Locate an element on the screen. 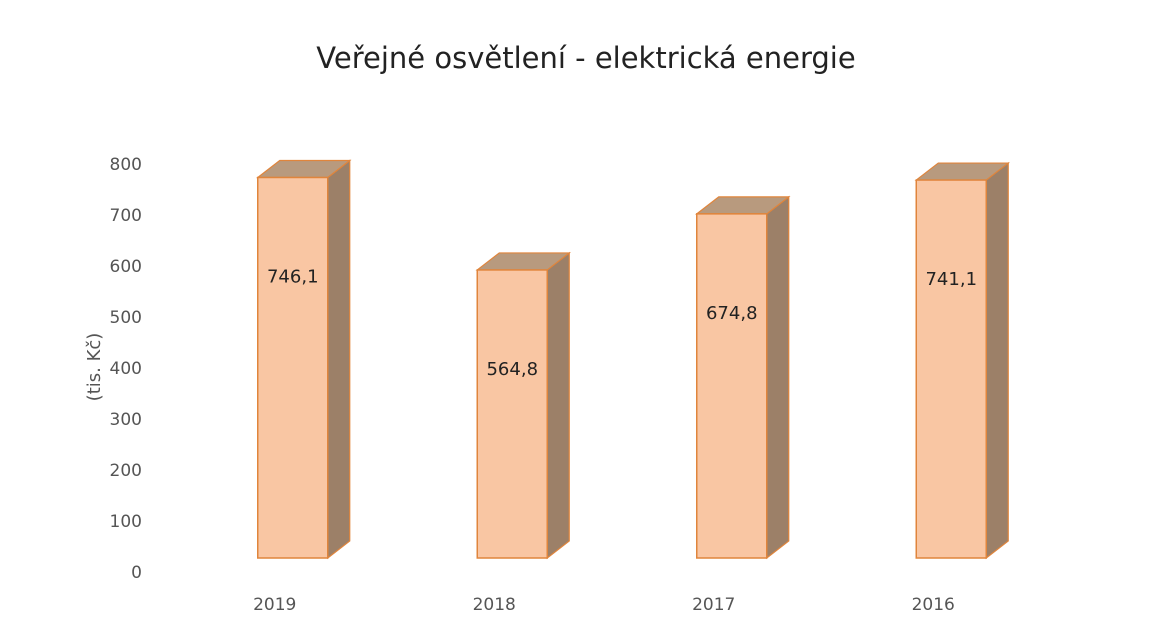 This screenshot has height=630, width=1152. y-tick-label: 600 is located at coordinates (126, 267).